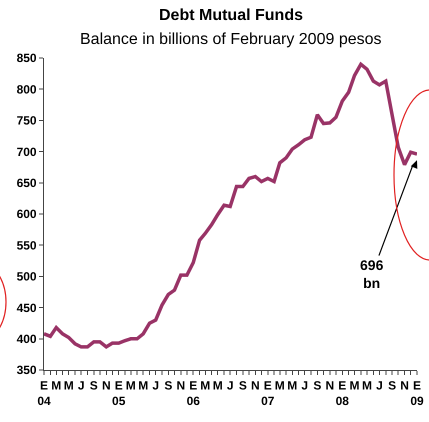 This screenshot has height=422, width=429. I want to click on x-tick-label: E 09, so click(417, 393).